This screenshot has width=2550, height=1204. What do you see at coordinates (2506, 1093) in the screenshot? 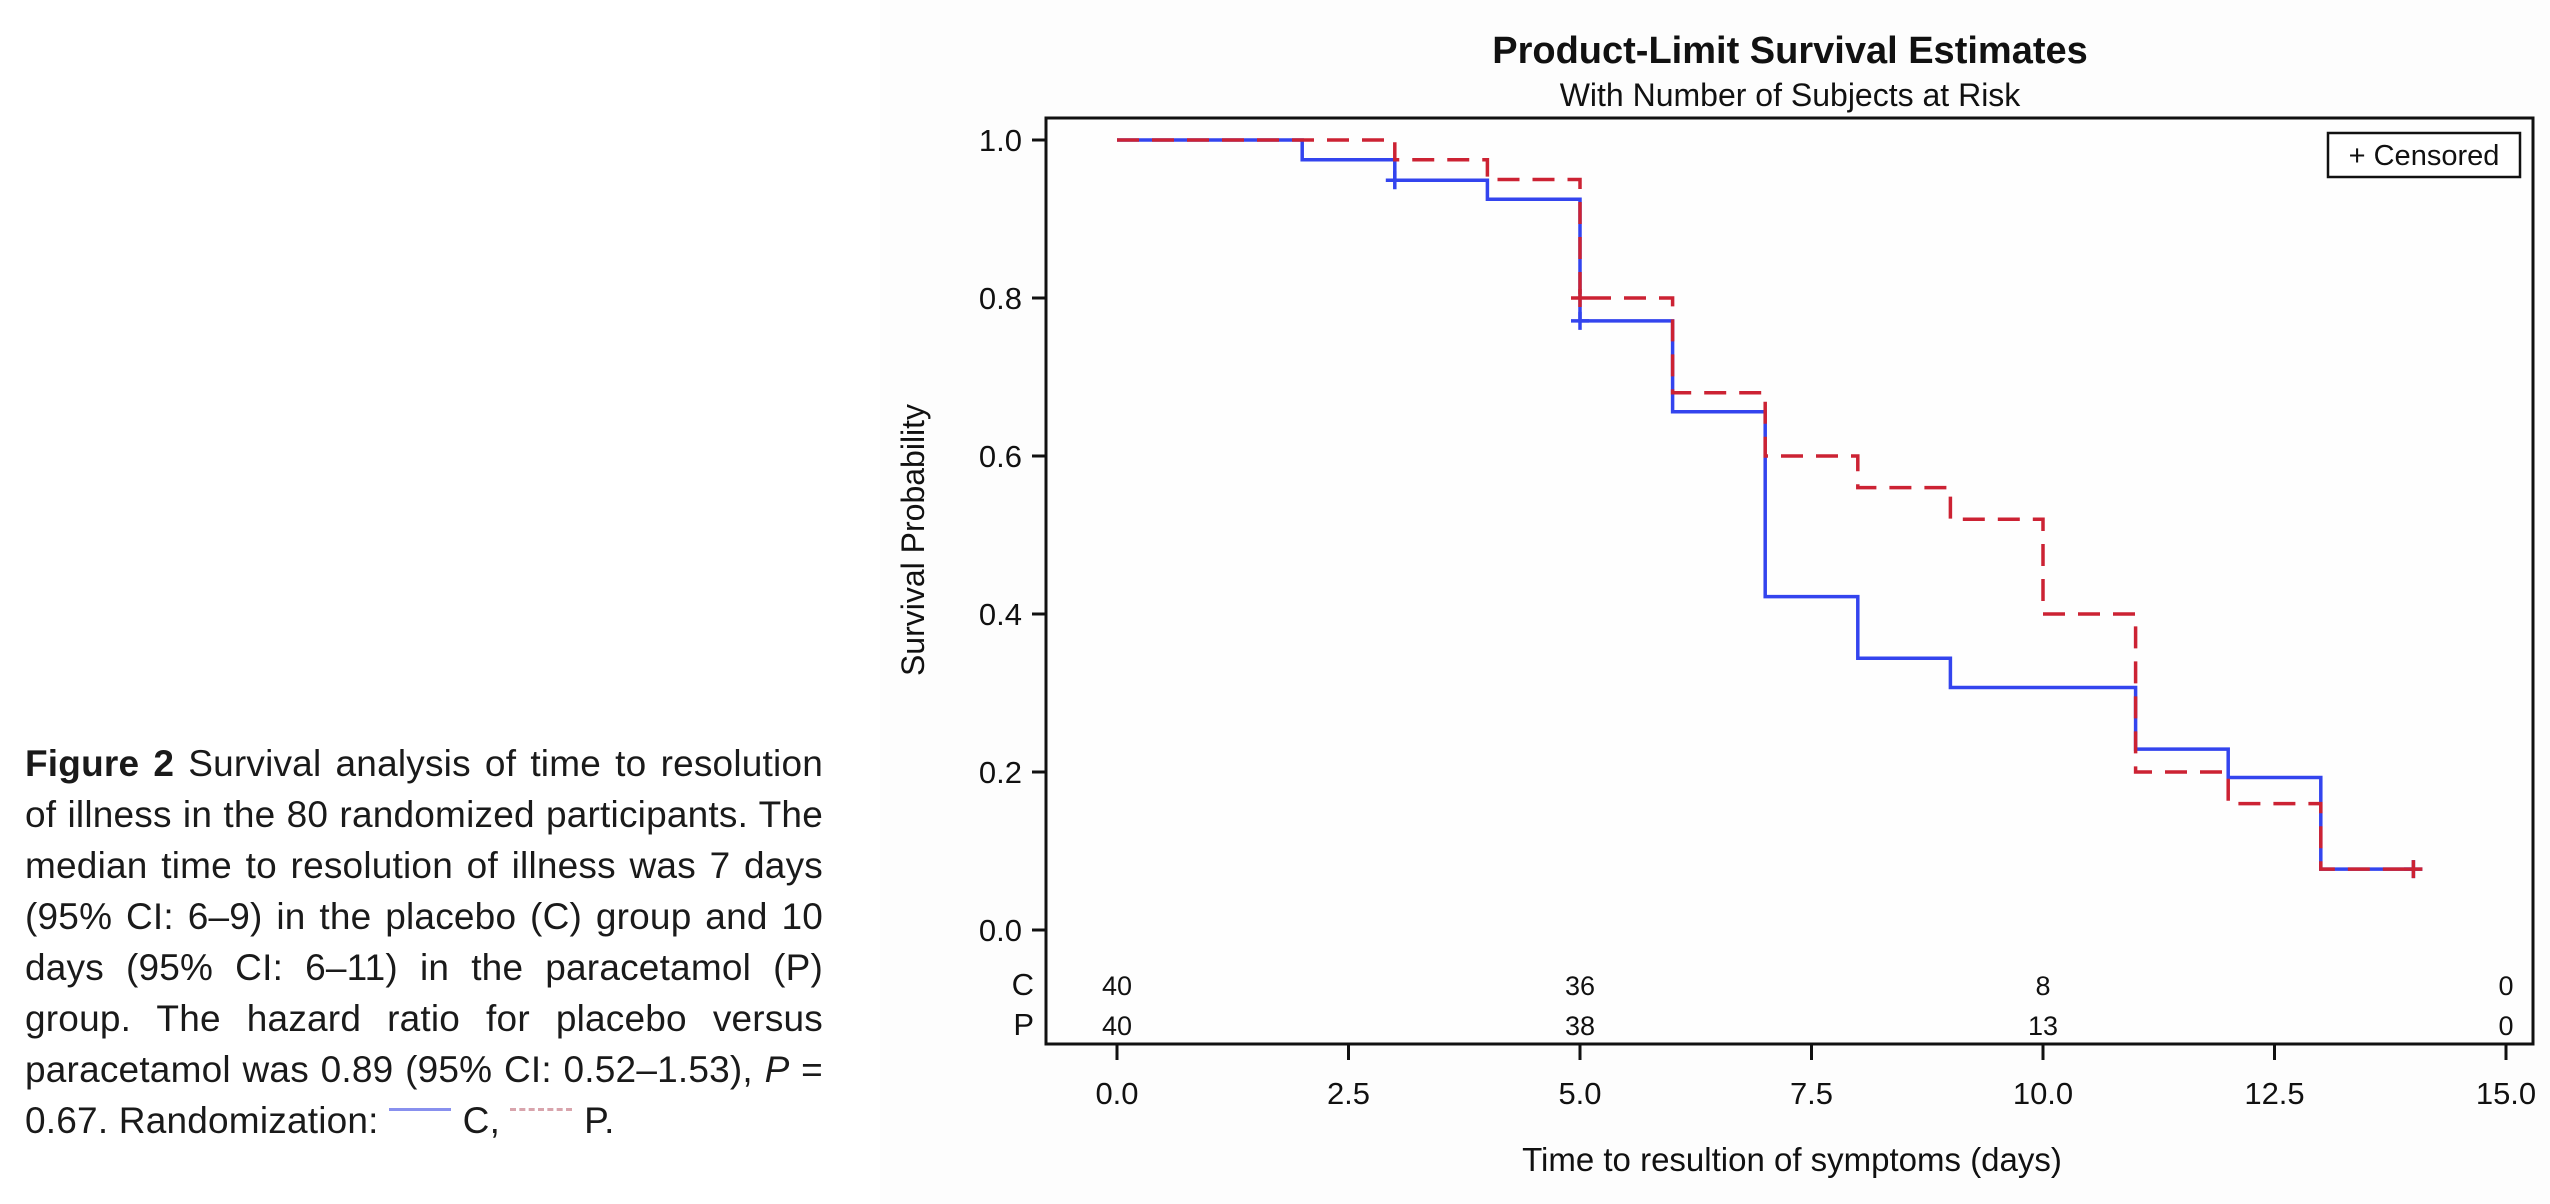
I see `x-tick-label: 15.0` at bounding box center [2506, 1093].